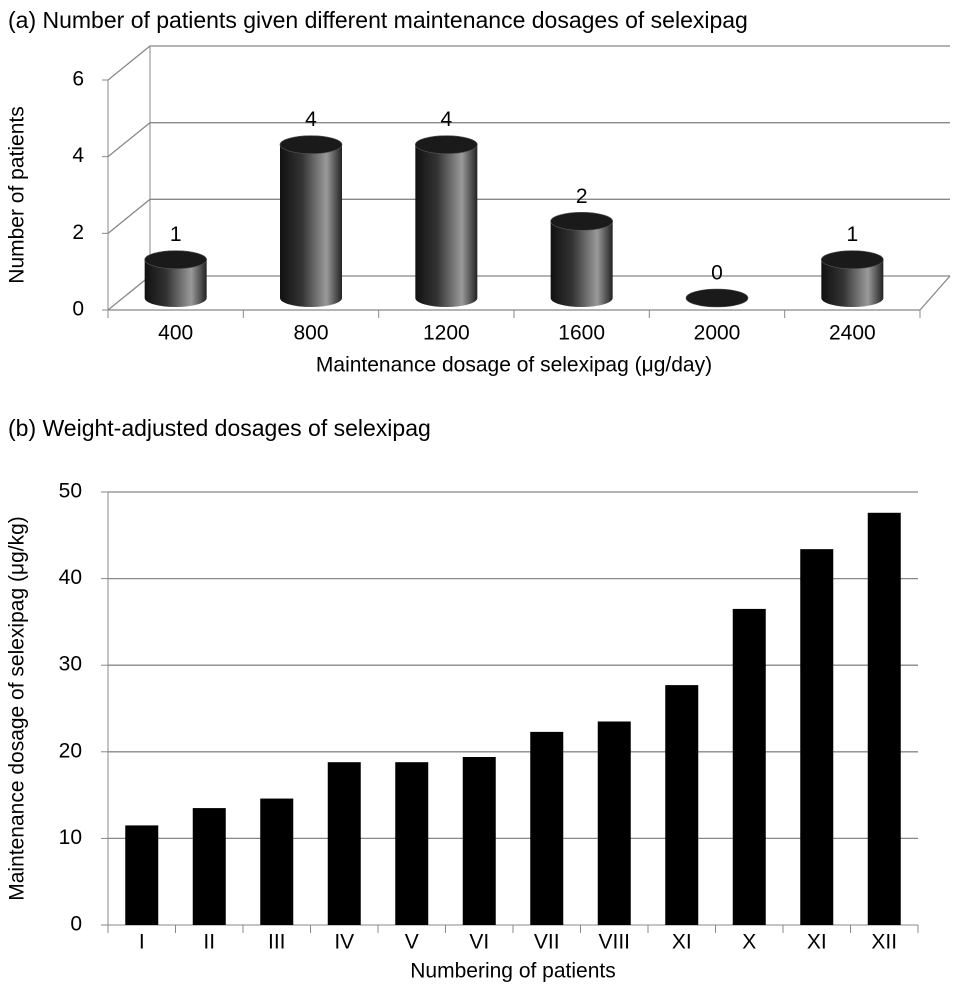  What do you see at coordinates (78, 155) in the screenshot?
I see `y-tick-label: 4` at bounding box center [78, 155].